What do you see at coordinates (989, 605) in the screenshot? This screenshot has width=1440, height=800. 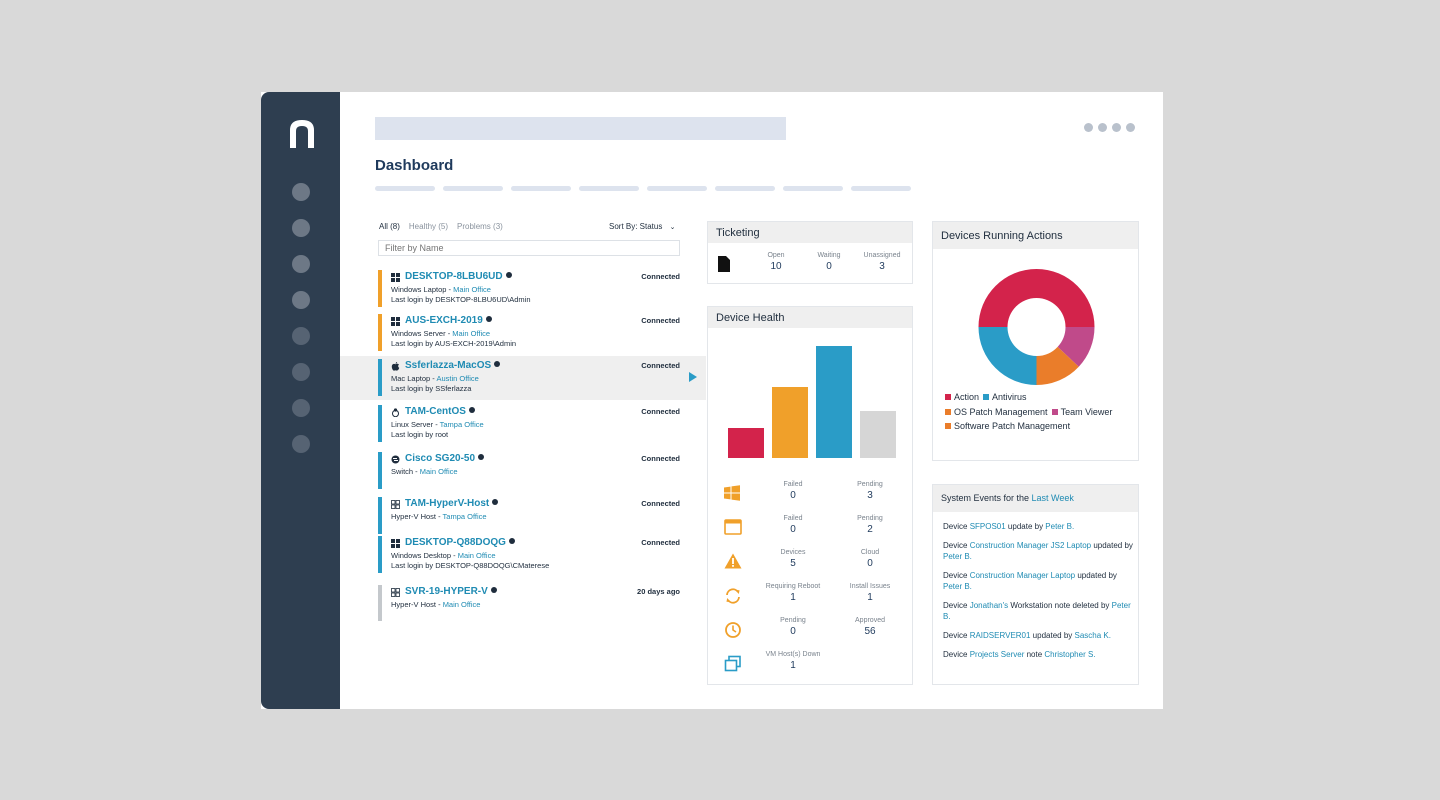 I see `event-link: Jonathan's` at bounding box center [989, 605].